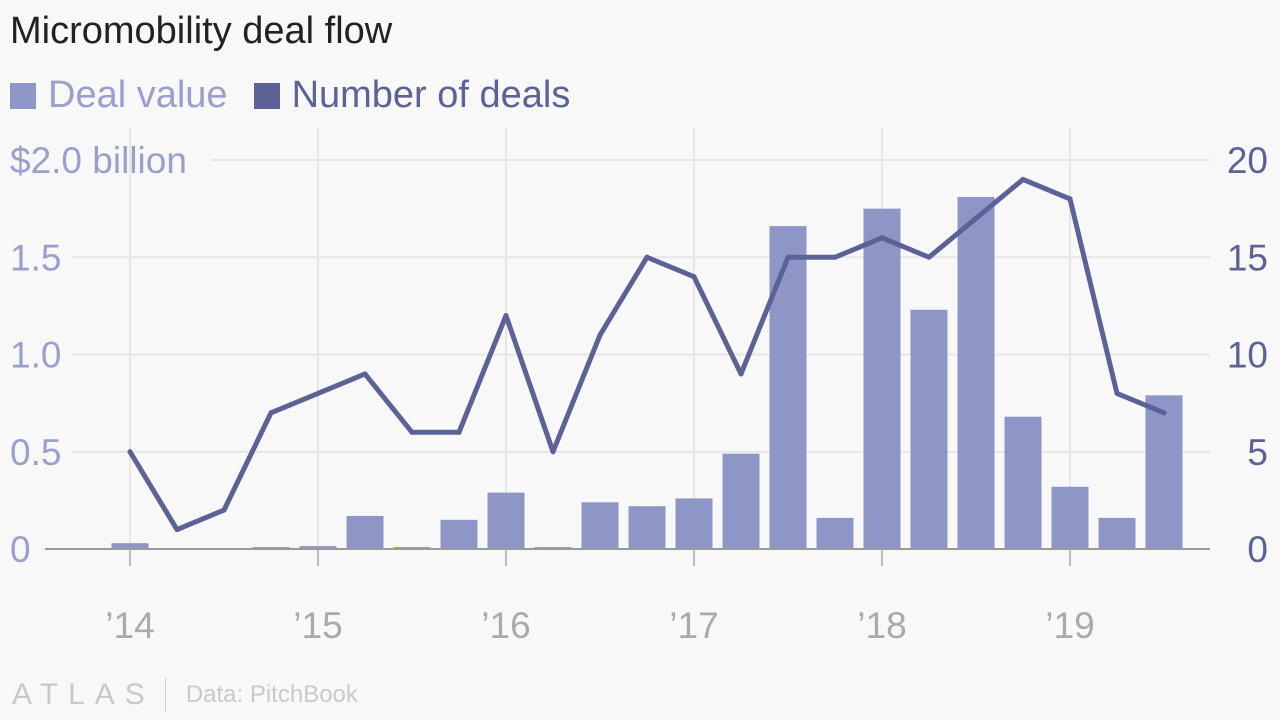  I want to click on legend-item-deal-value: Deal value, so click(119, 95).